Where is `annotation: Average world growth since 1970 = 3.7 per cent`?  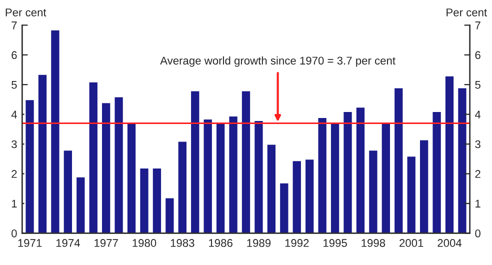
annotation: Average world growth since 1970 = 3.7 per cent is located at coordinates (278, 61).